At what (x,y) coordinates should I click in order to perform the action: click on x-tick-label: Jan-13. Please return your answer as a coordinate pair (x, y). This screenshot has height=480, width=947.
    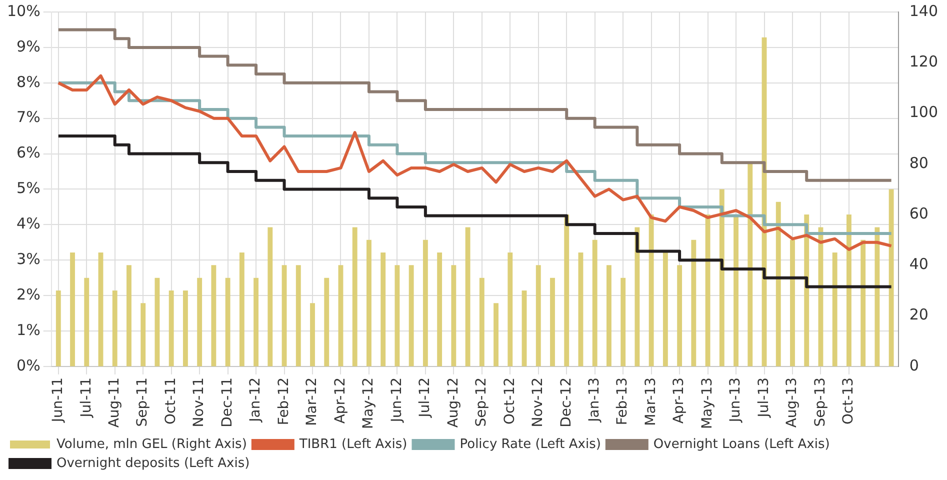
    Looking at the image, I should click on (594, 400).